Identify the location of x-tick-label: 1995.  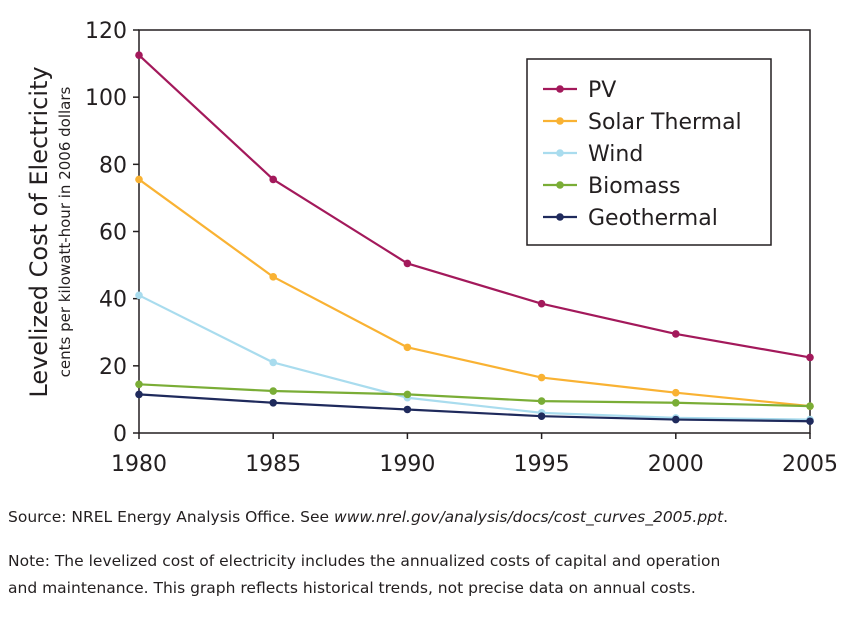
(542, 464).